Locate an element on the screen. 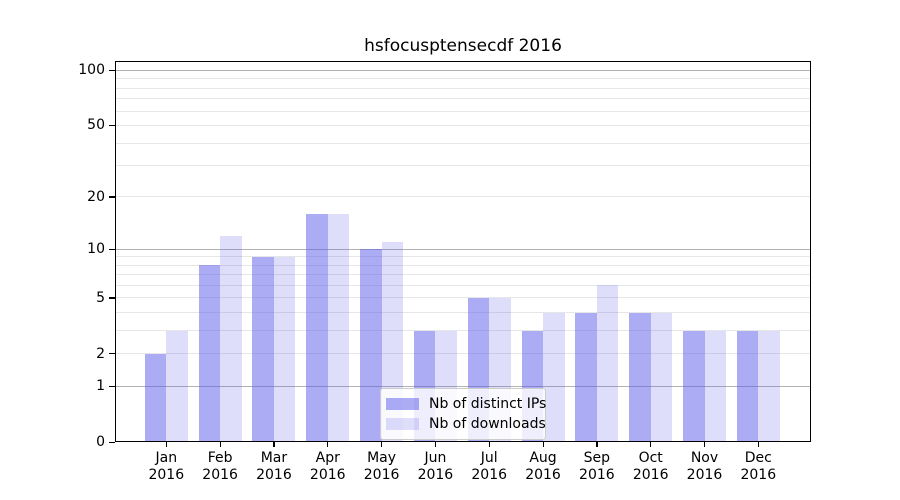  bar-downloads-aug is located at coordinates (554, 377).